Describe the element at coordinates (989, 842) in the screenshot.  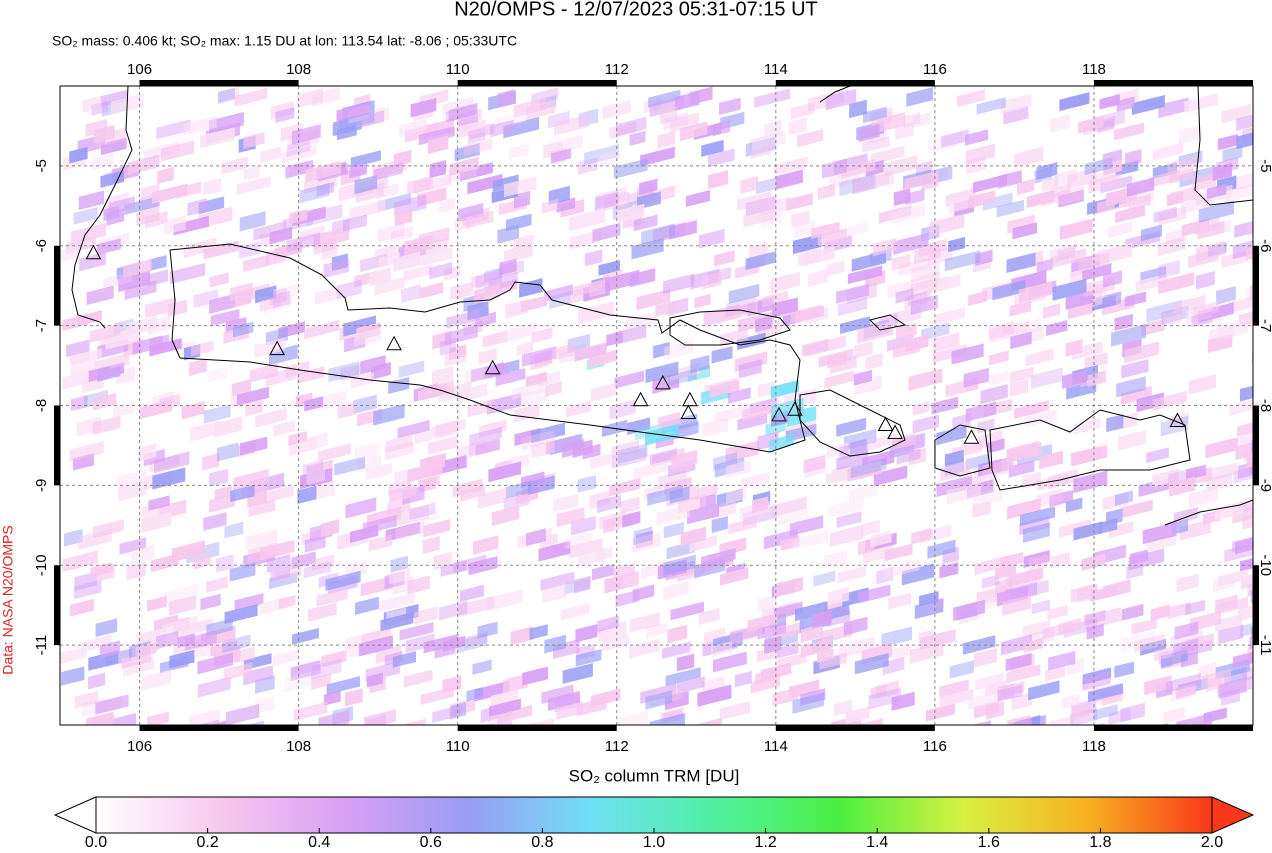
I see `colorbar-tick-label: 1.6` at that location.